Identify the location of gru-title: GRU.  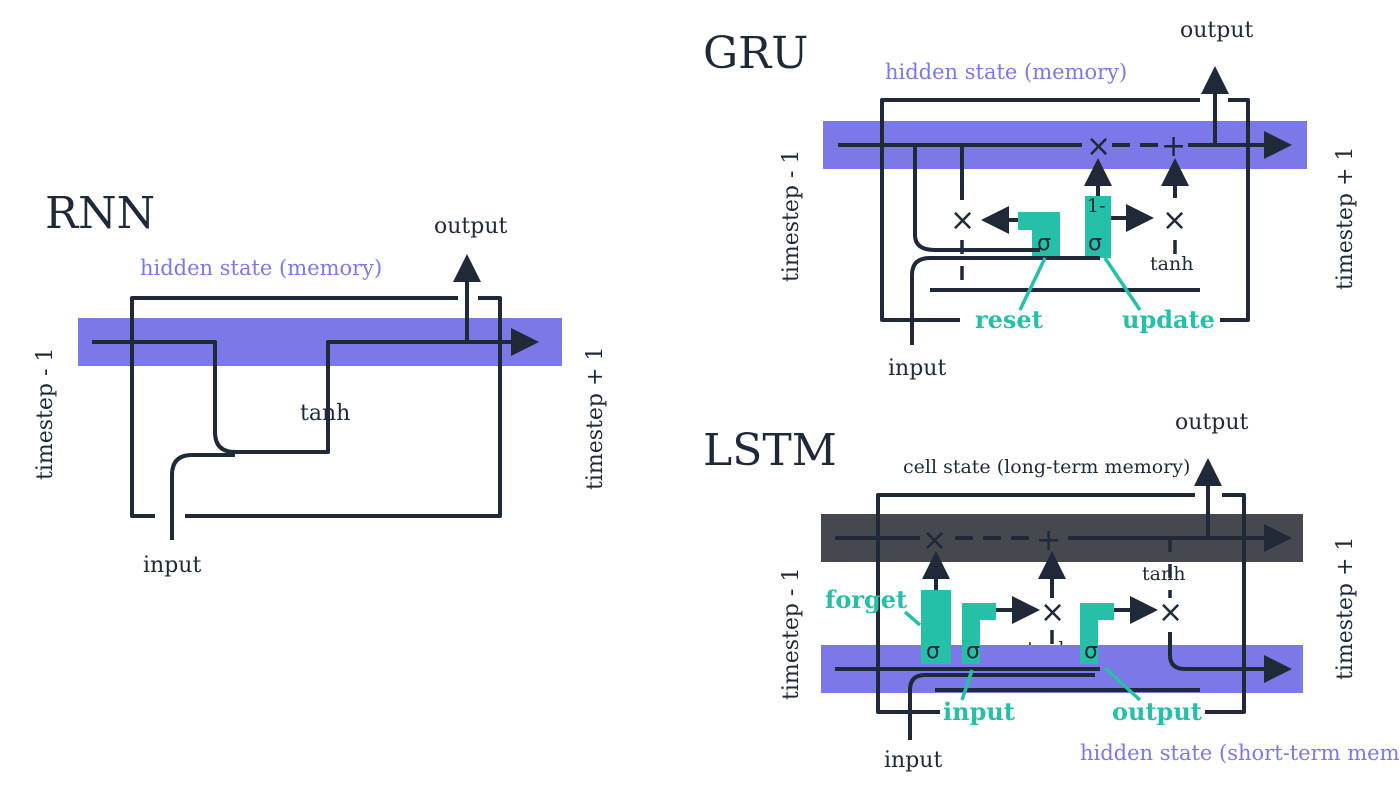
(755, 53).